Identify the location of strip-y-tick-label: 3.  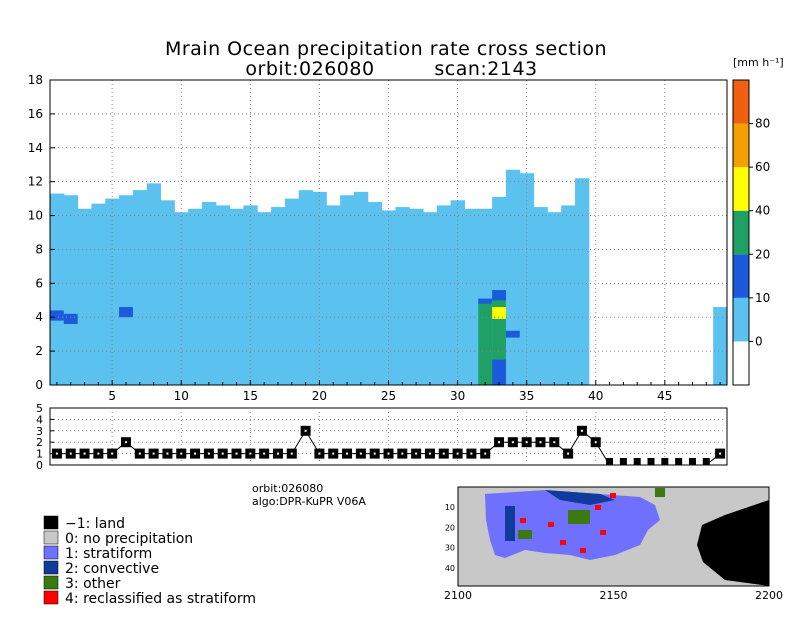
(39, 431).